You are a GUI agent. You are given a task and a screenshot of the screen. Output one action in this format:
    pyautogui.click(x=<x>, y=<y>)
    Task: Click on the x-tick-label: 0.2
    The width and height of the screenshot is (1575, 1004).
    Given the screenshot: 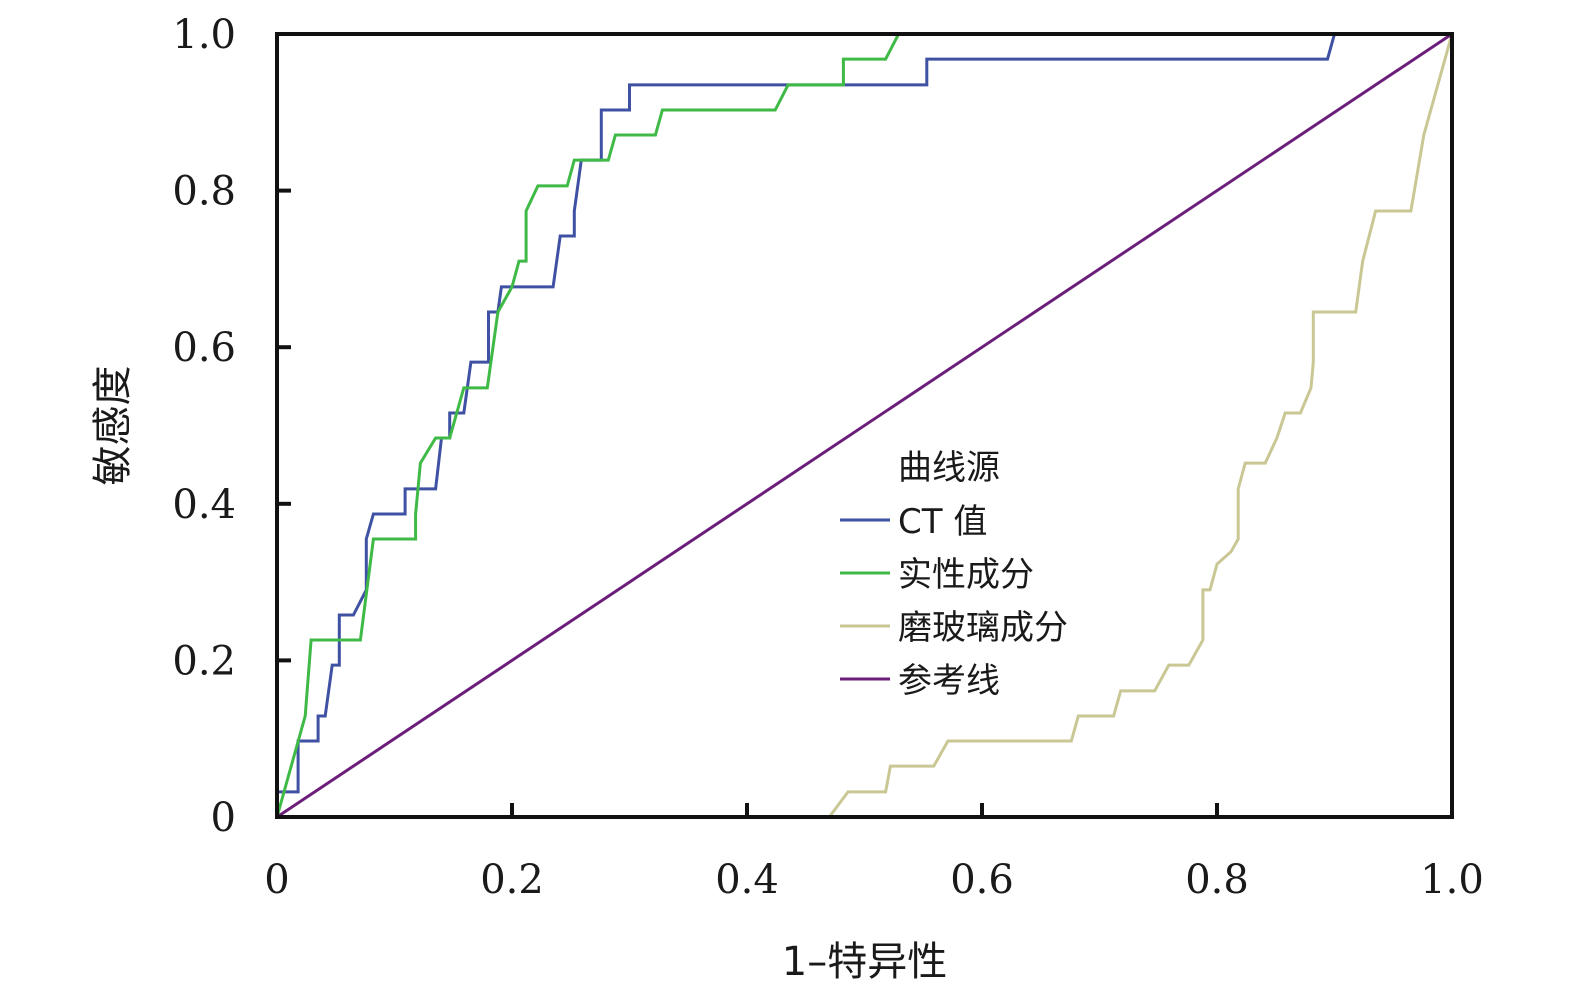 What is the action you would take?
    pyautogui.click(x=512, y=880)
    